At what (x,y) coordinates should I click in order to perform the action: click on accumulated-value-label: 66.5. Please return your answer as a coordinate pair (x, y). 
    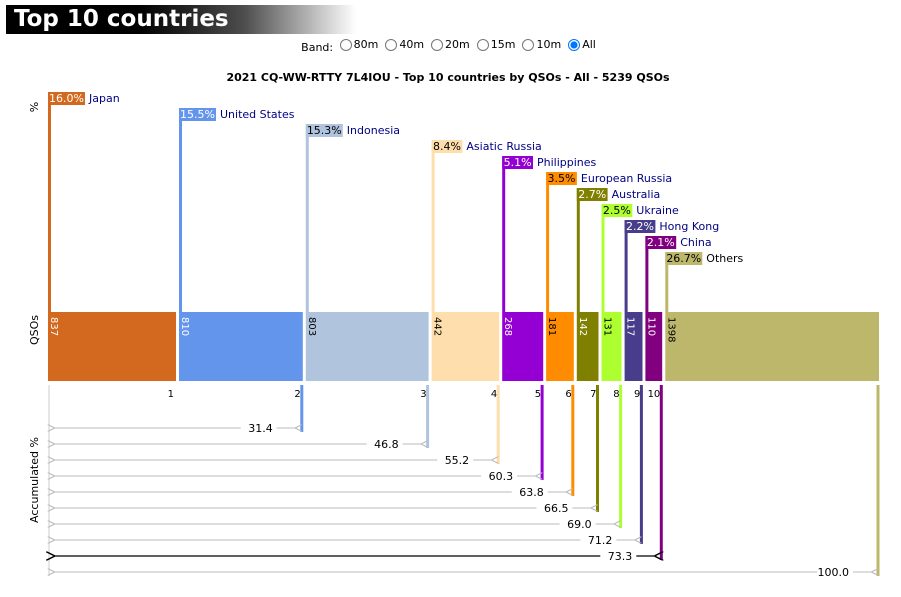
    Looking at the image, I should click on (556, 508).